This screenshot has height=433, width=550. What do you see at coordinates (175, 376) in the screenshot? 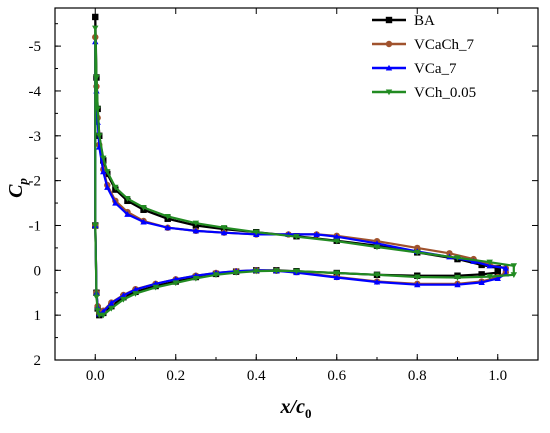
I see `x-tick-label: 0.2` at bounding box center [175, 376].